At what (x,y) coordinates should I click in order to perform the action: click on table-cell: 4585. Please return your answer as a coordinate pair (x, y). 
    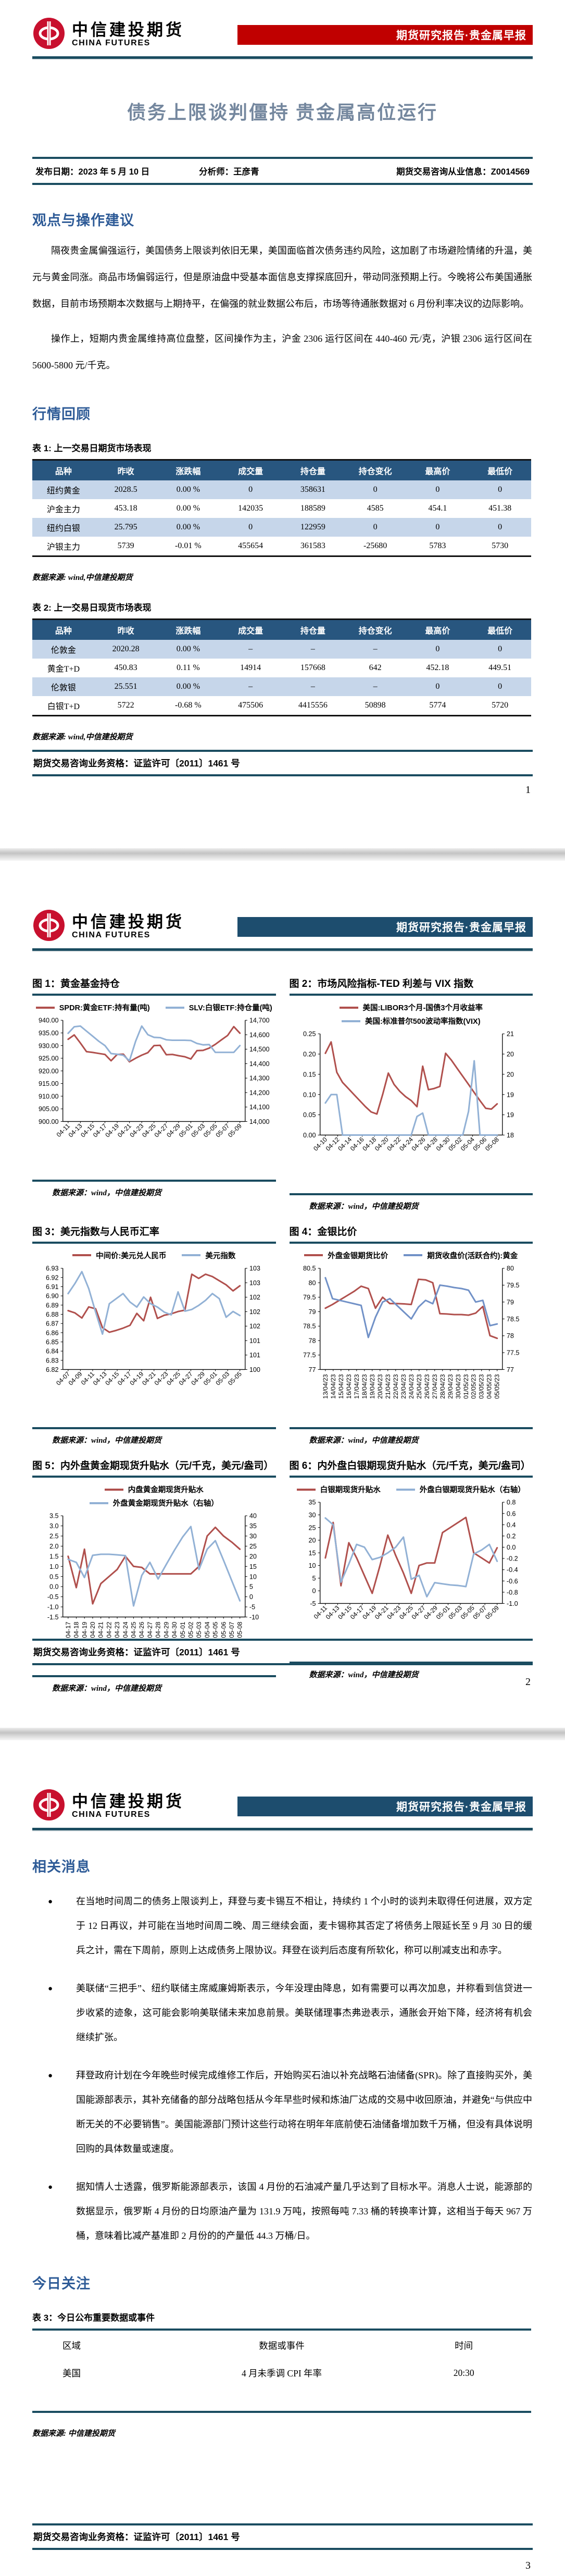
    Looking at the image, I should click on (375, 508).